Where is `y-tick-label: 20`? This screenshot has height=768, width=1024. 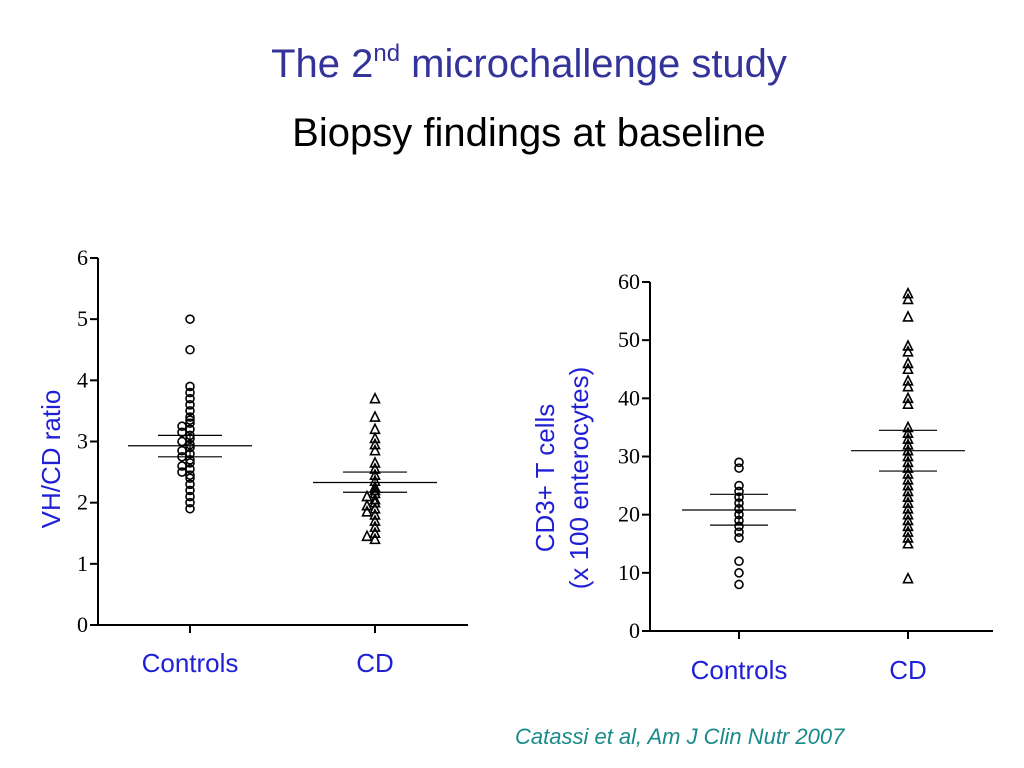 y-tick-label: 20 is located at coordinates (629, 514).